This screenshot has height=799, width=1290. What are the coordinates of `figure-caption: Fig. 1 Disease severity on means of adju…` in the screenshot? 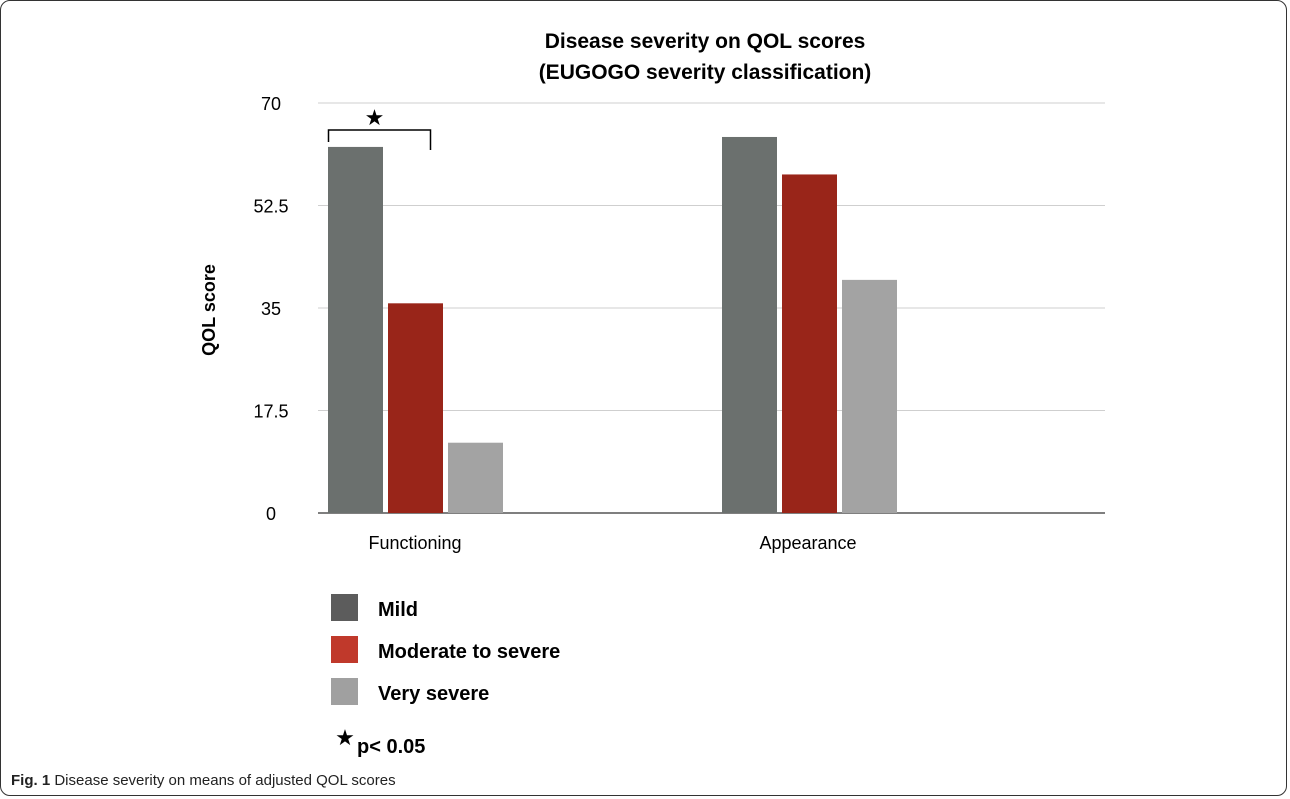 It's located at (203, 780).